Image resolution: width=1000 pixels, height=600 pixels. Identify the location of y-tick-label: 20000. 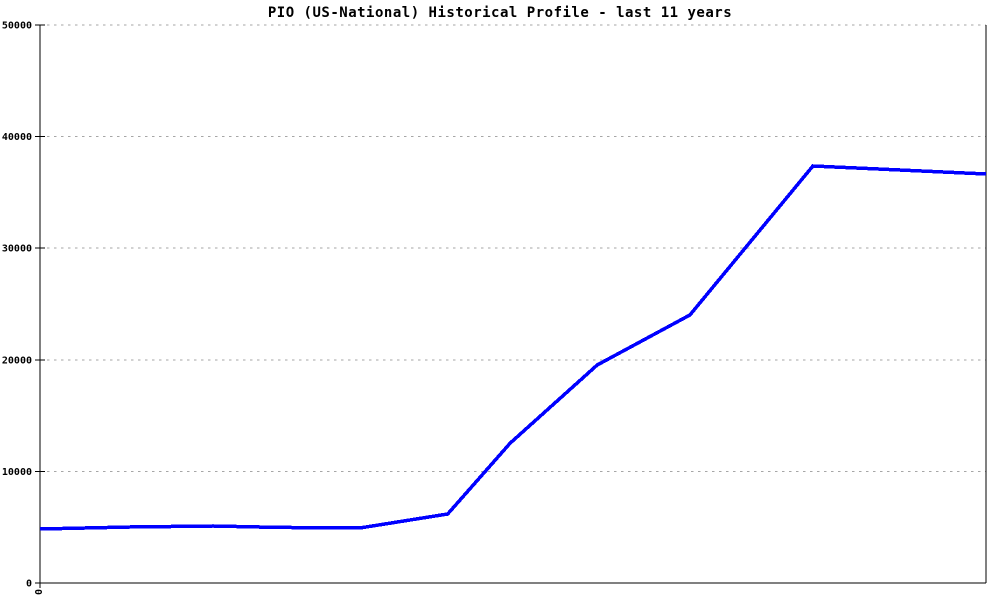
(17, 360).